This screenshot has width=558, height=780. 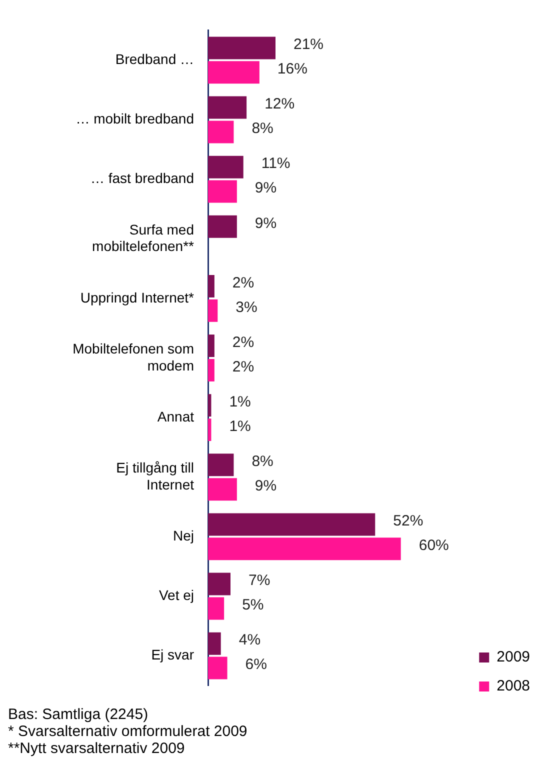 What do you see at coordinates (79, 714) in the screenshot?
I see `text: Bas: Samtliga (2245)` at bounding box center [79, 714].